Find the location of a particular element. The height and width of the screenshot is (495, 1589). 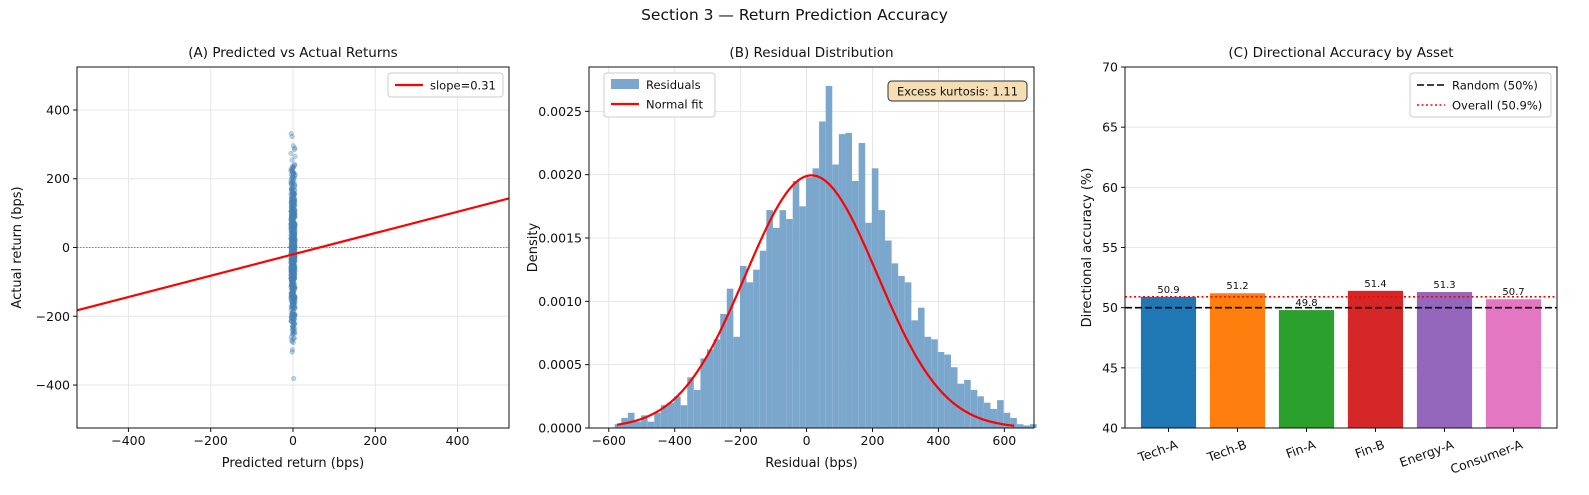

b-legend-label-normal: Normal fit is located at coordinates (675, 105).